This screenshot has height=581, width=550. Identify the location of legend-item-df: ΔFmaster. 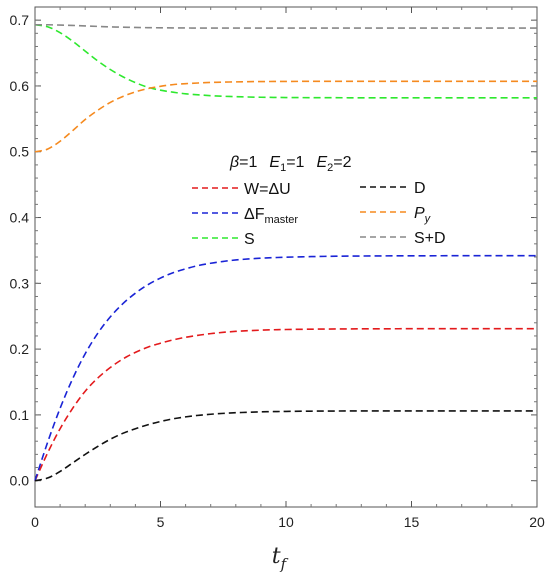
(245, 216).